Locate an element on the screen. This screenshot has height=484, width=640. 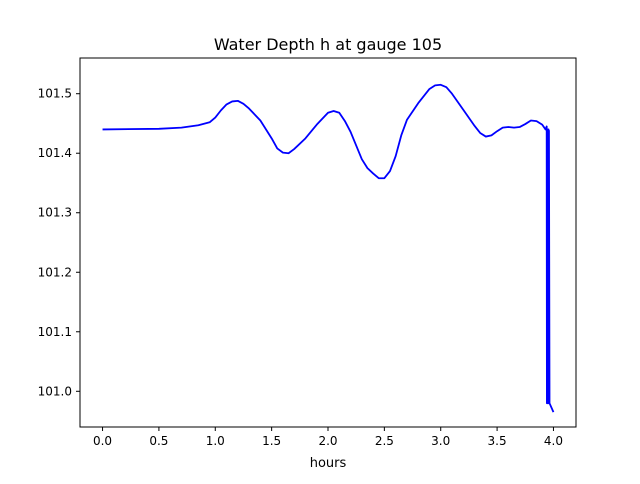
x-axis-ticks: 0.0 0.5 1.0 1.5 2.0 2.5 3.0 3.5 4.0 is located at coordinates (328, 437).